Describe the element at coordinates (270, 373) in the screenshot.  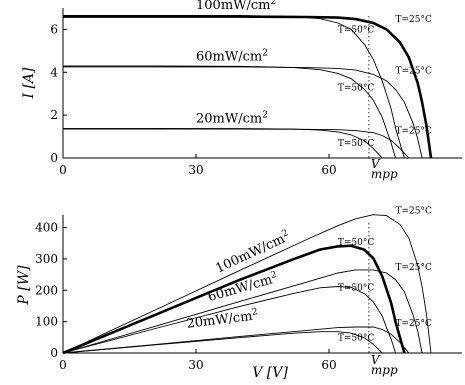
I see `pv-xlabel: V [V]` at that location.